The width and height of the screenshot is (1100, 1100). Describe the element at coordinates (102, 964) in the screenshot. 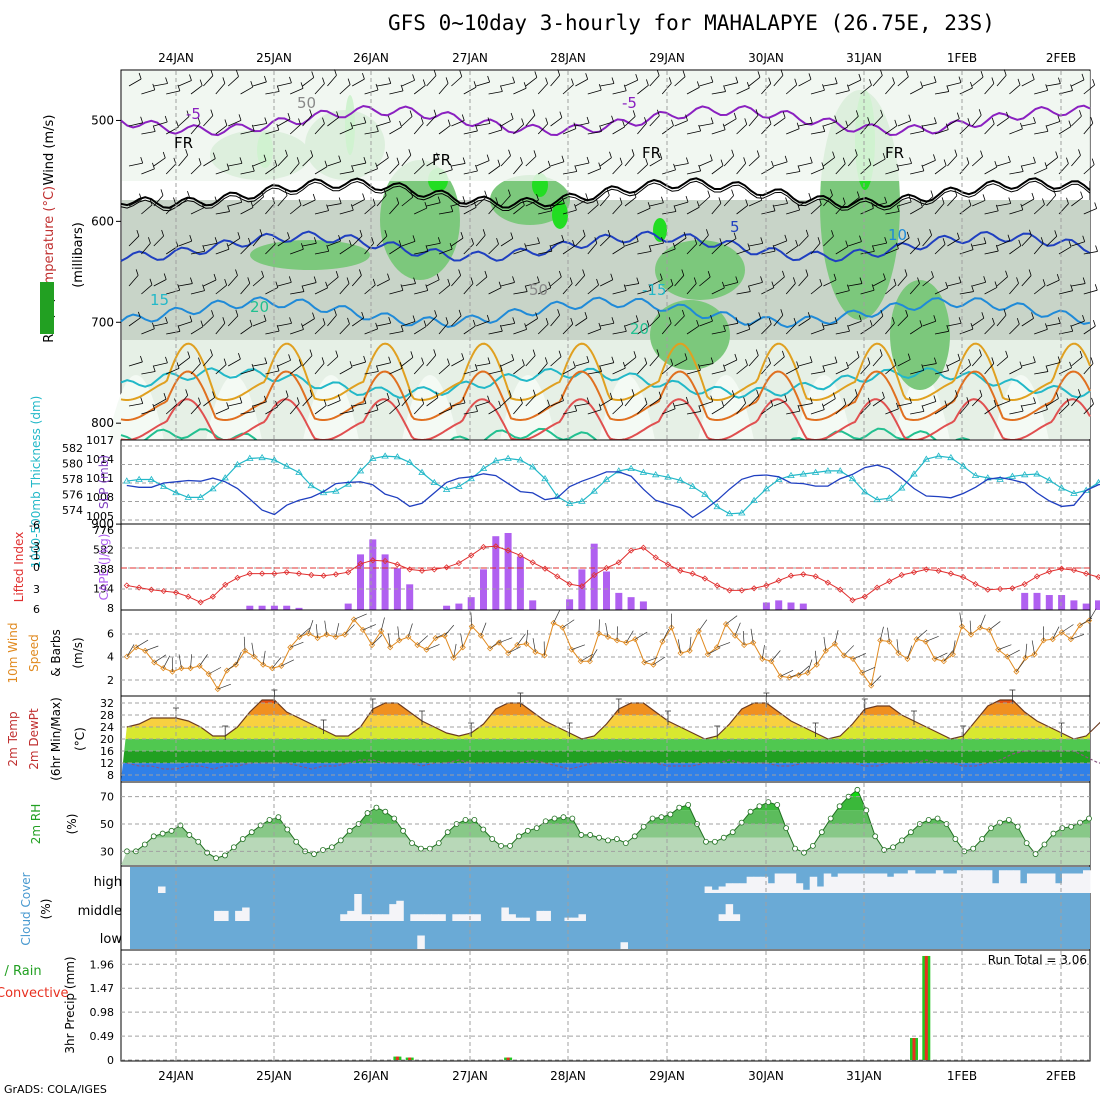

I see `precip-tick-label: 1.96` at that location.